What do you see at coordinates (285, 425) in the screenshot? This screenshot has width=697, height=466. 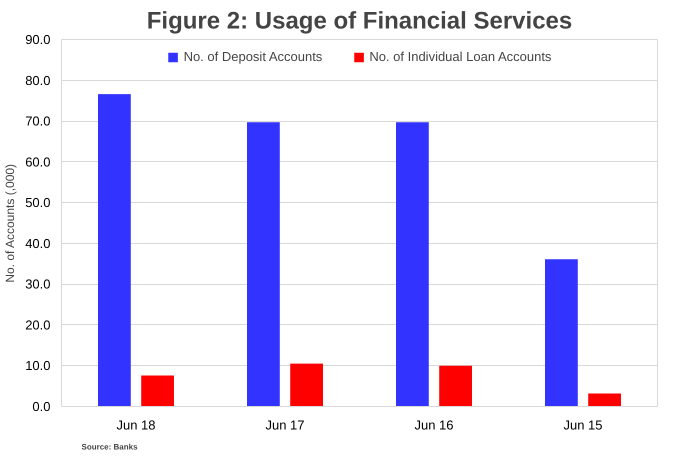 I see `x-tick-label: Jun 17` at bounding box center [285, 425].